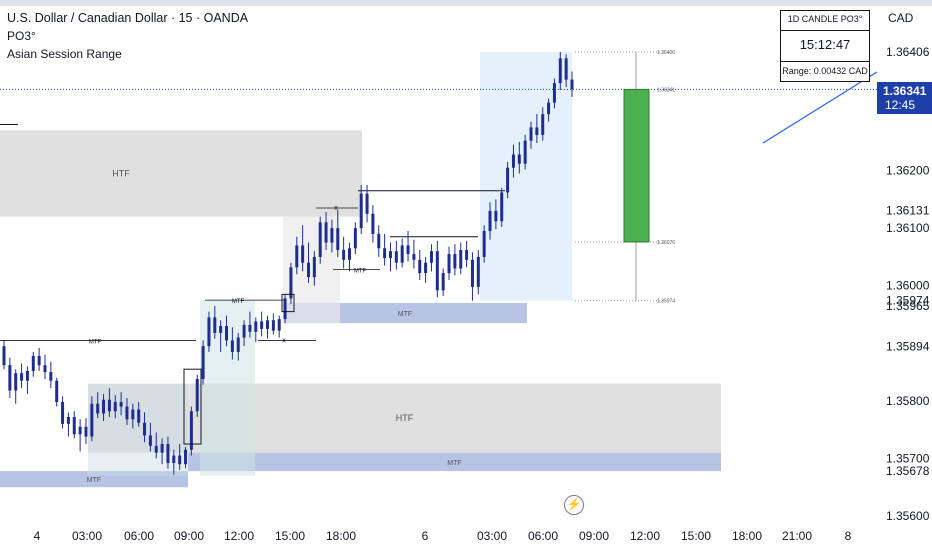  Describe the element at coordinates (825, 19) in the screenshot. I see `info-box-title: 1D CANDLE PO3°` at that location.